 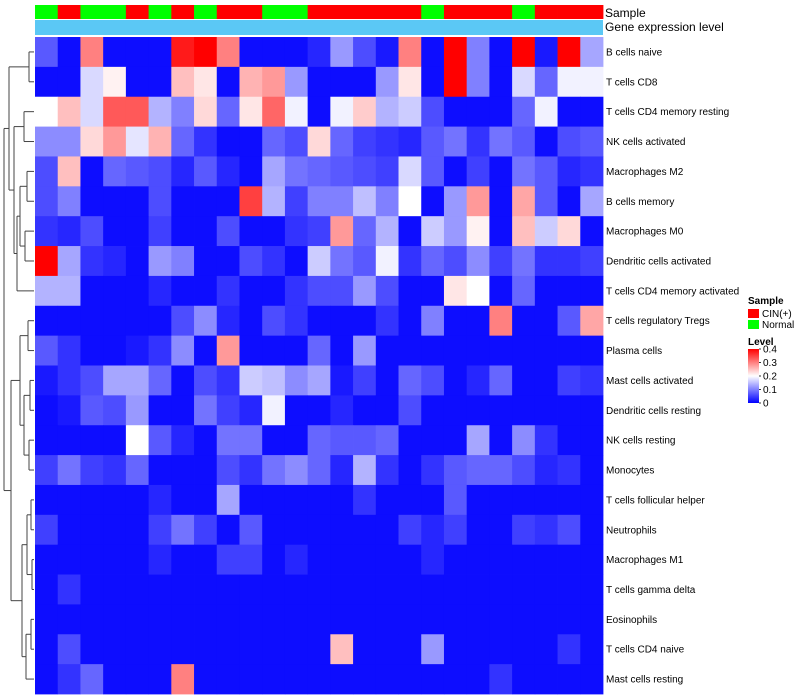 I want to click on legend-level-ticks: 0.4 0.3 0.2 0.1 0, so click(x=768, y=377).